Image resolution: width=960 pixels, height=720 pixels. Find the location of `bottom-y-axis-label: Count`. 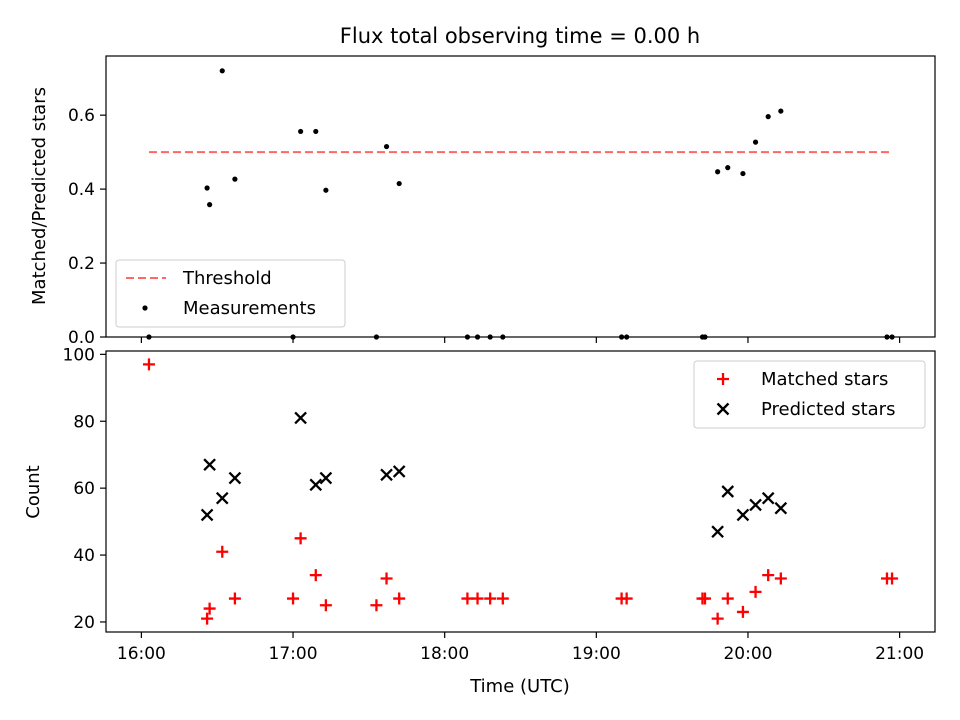

bottom-y-axis-label: Count is located at coordinates (33, 491).